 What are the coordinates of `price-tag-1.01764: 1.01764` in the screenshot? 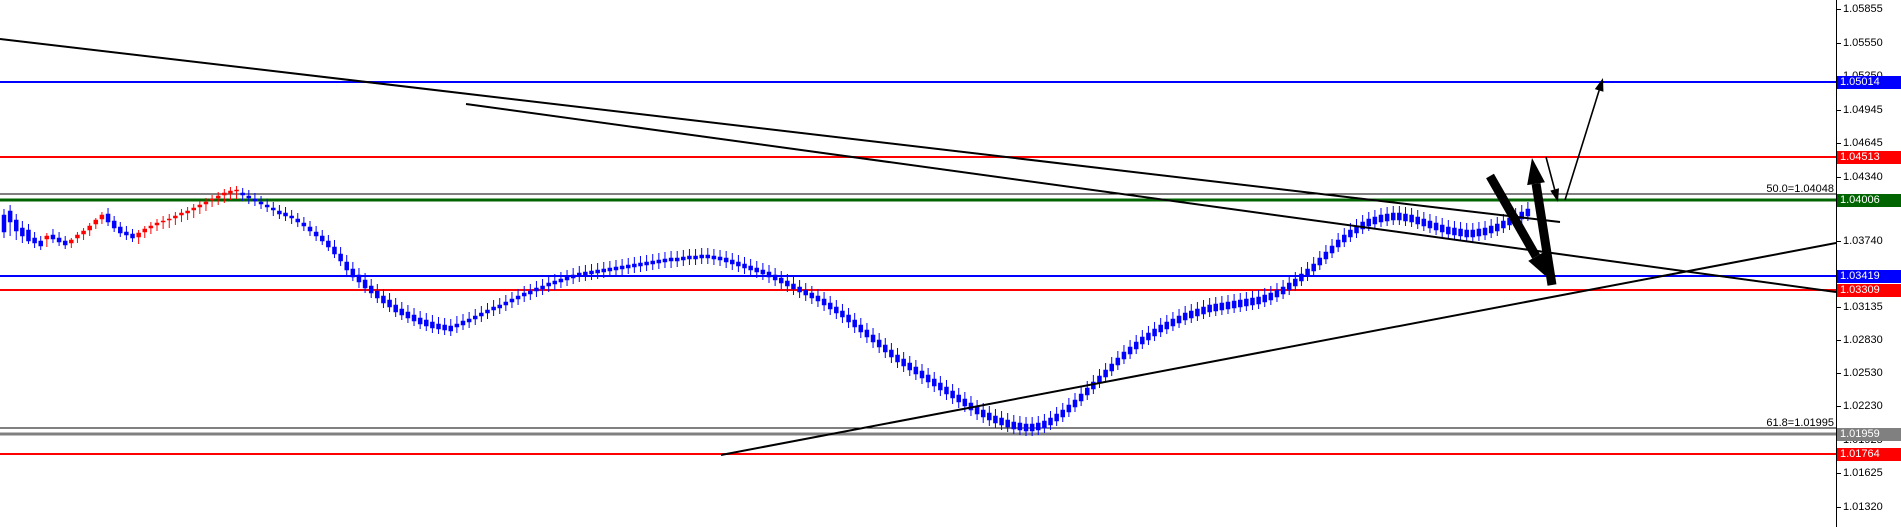 It's located at (1869, 454).